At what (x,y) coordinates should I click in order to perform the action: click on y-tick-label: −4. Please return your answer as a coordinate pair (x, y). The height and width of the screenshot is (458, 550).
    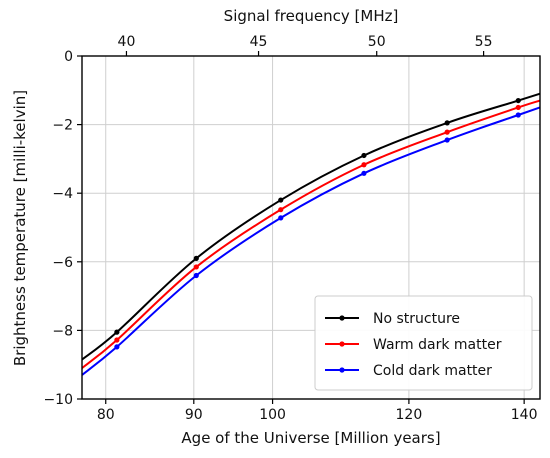
    Looking at the image, I should click on (62, 194).